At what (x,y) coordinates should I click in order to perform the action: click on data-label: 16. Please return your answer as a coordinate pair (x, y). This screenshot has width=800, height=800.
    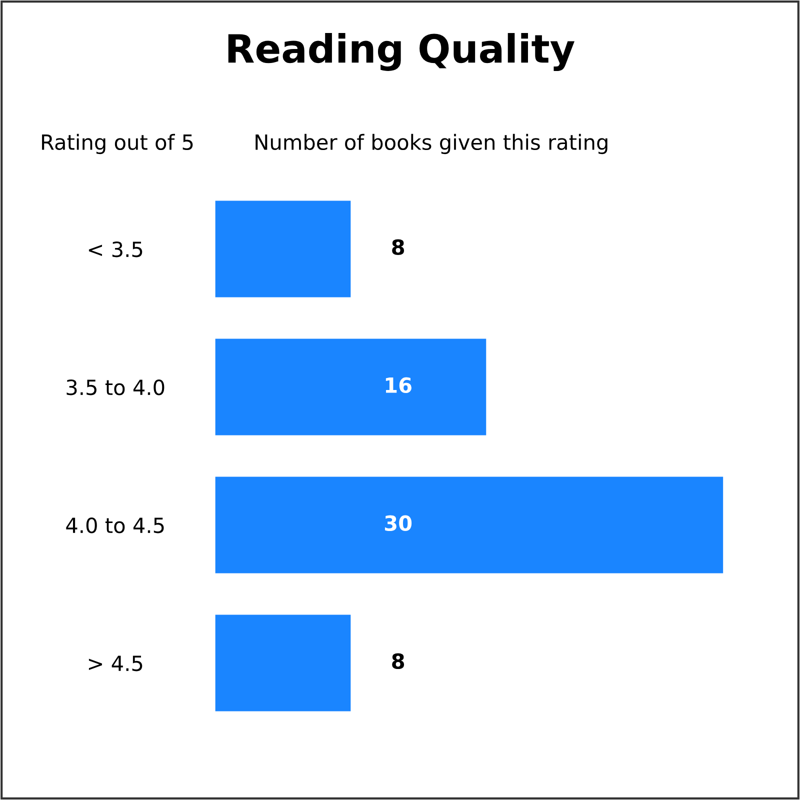
    Looking at the image, I should click on (399, 385).